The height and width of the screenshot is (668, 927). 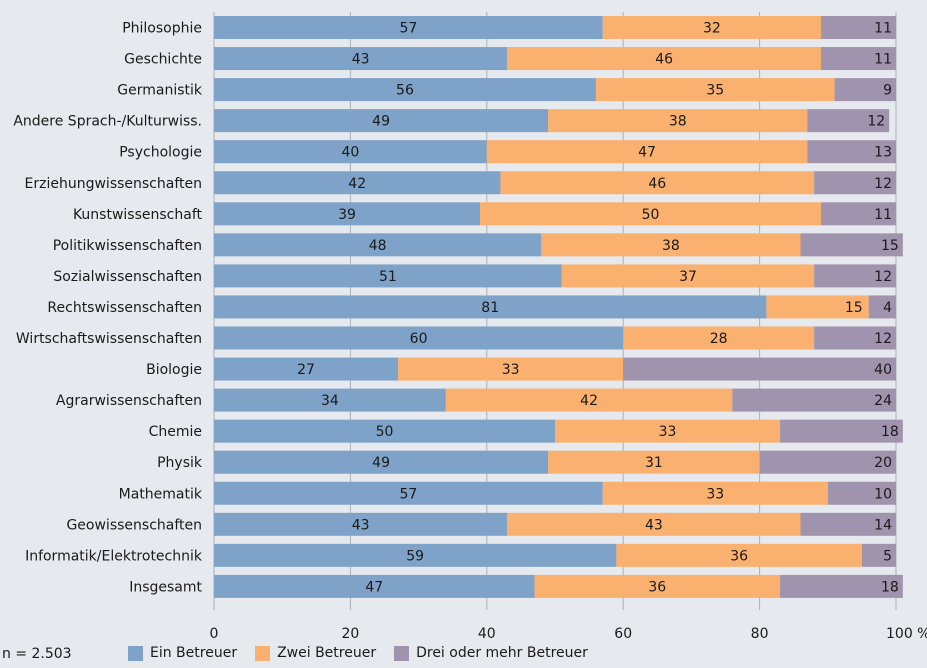 What do you see at coordinates (347, 215) in the screenshot?
I see `data-label: 39` at bounding box center [347, 215].